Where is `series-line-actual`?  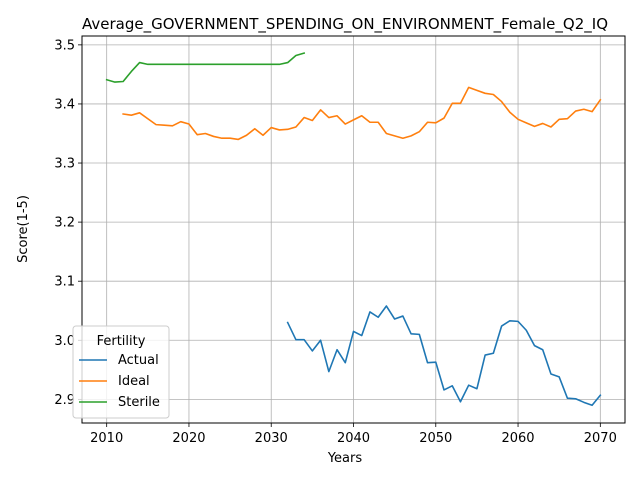 series-line-actual is located at coordinates (444, 356).